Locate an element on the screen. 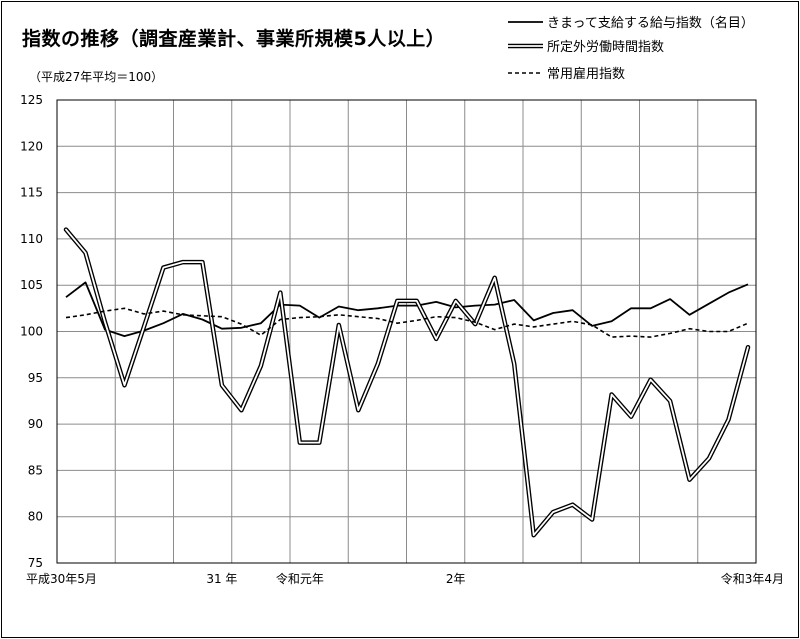 Image resolution: width=800 pixels, height=639 pixels. chart-title: 指数の推移（調査産業計、事業所規模5人以上） is located at coordinates (234, 39).